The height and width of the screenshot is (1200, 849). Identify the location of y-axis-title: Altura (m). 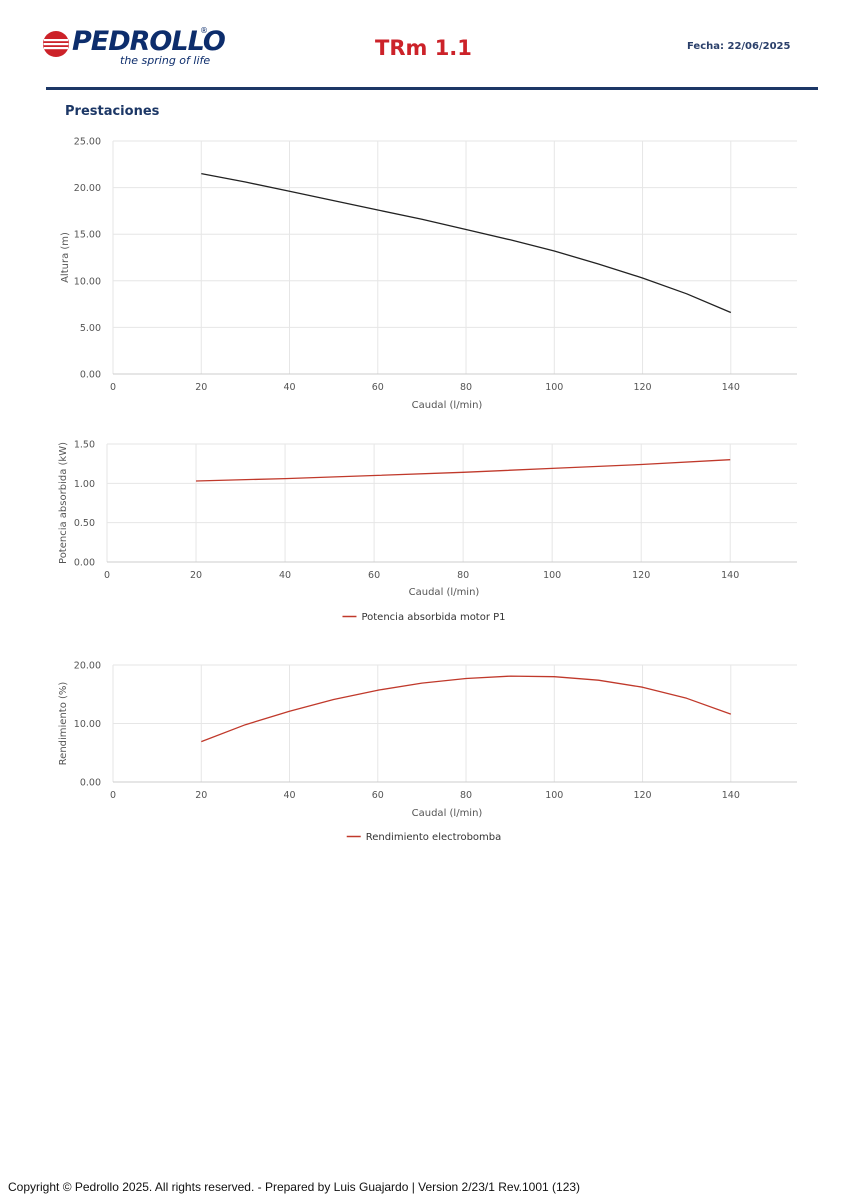
(65, 257).